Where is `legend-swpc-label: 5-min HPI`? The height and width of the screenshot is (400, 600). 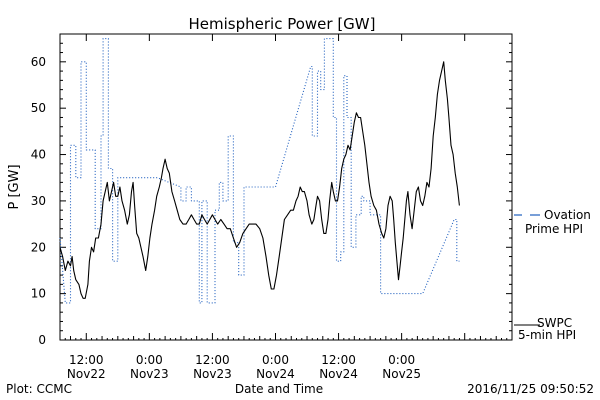
legend-swpc-label: 5-min HPI is located at coordinates (547, 335).